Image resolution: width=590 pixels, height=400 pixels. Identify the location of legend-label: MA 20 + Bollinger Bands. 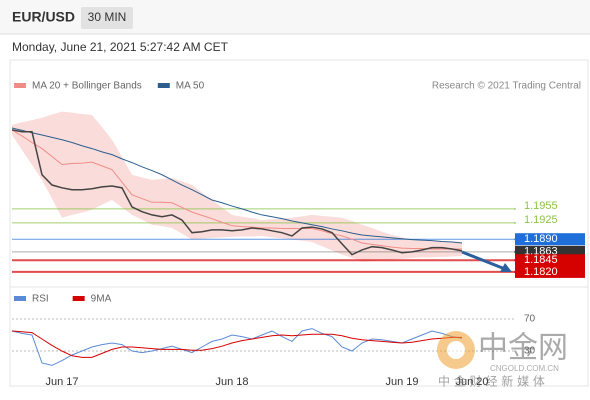
(87, 86).